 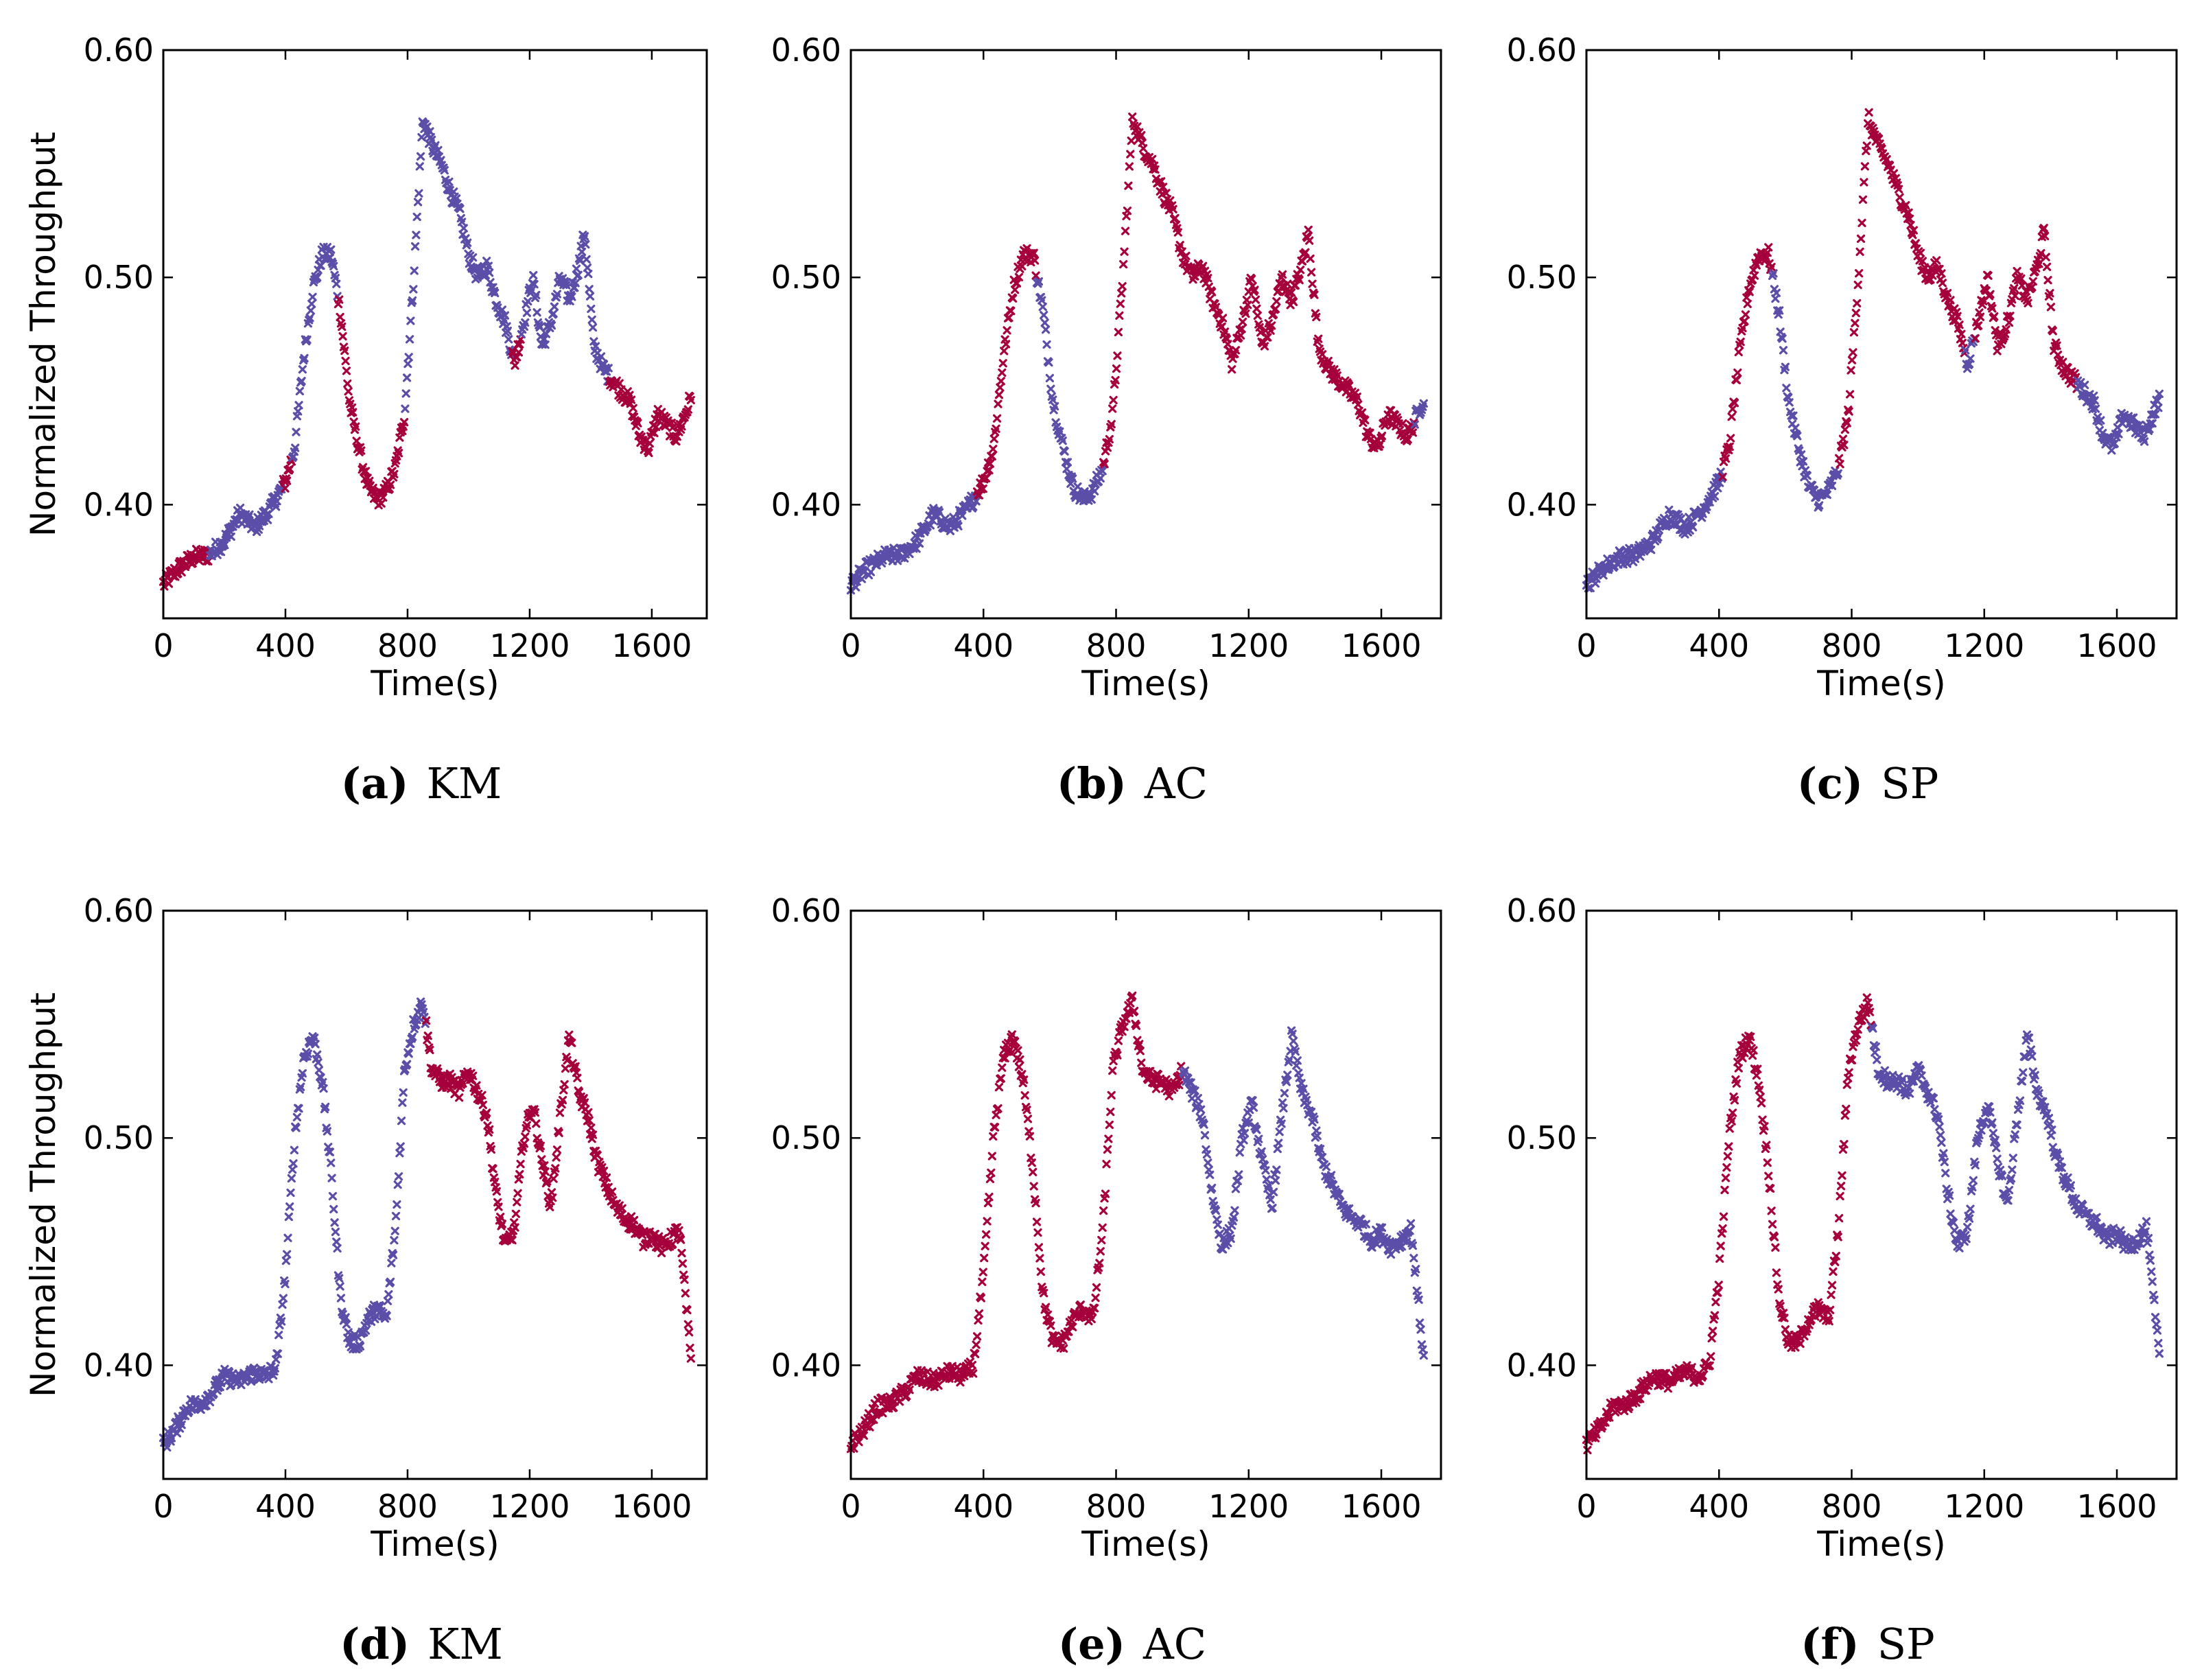 I want to click on y-tick-label: 0.40, so click(x=1542, y=1365).